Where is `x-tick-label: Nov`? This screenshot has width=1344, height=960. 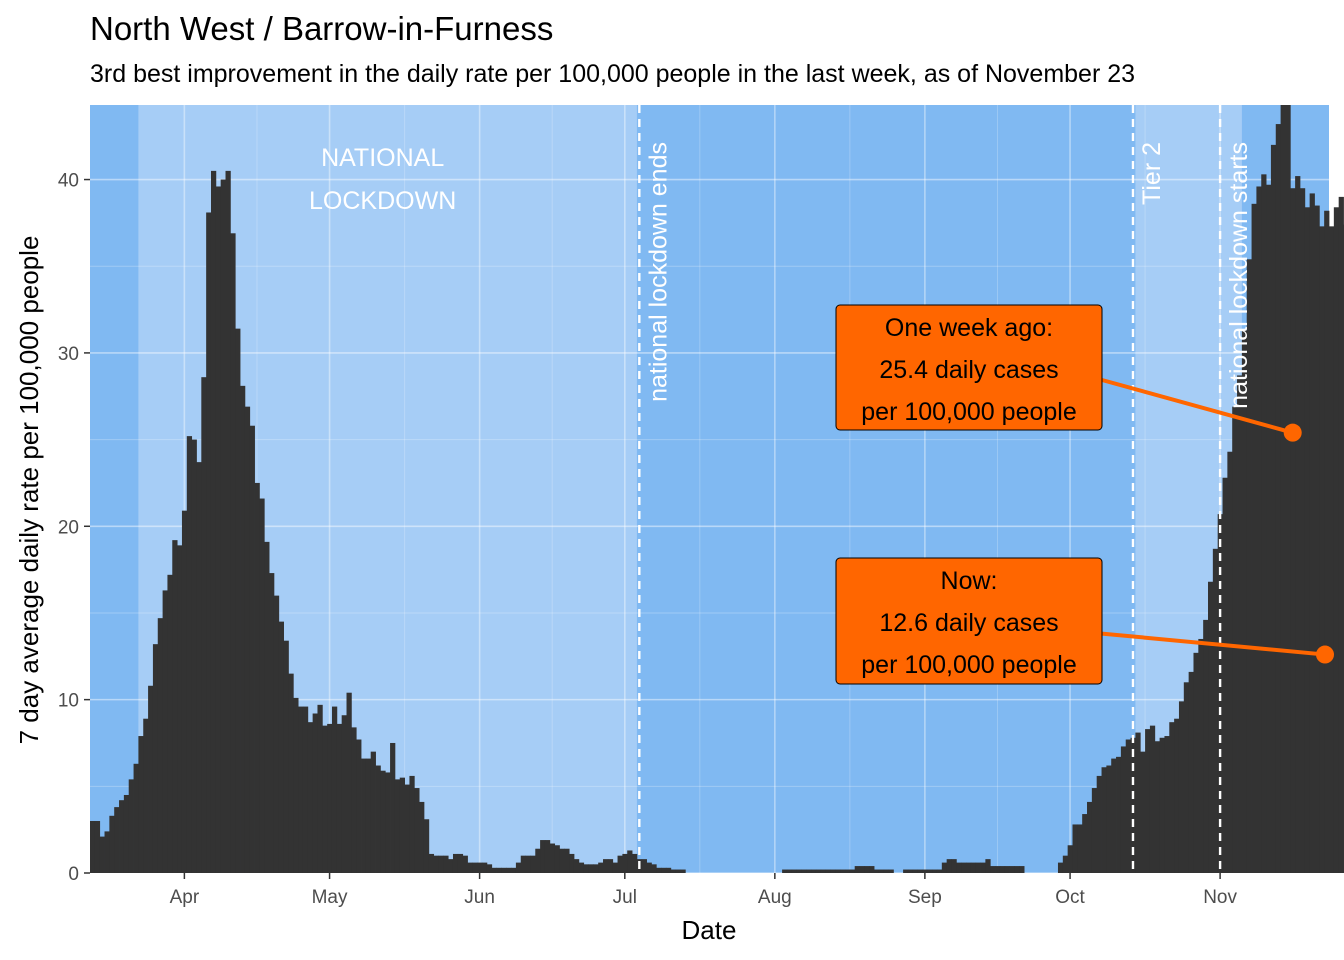
x-tick-label: Nov is located at coordinates (1220, 897).